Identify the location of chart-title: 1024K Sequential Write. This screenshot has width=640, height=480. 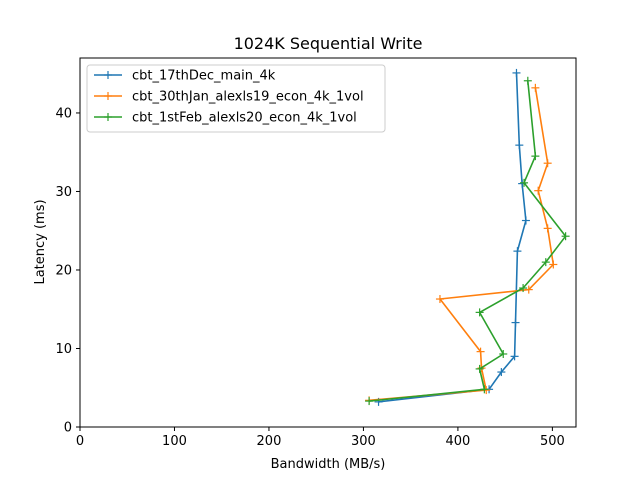
(328, 43).